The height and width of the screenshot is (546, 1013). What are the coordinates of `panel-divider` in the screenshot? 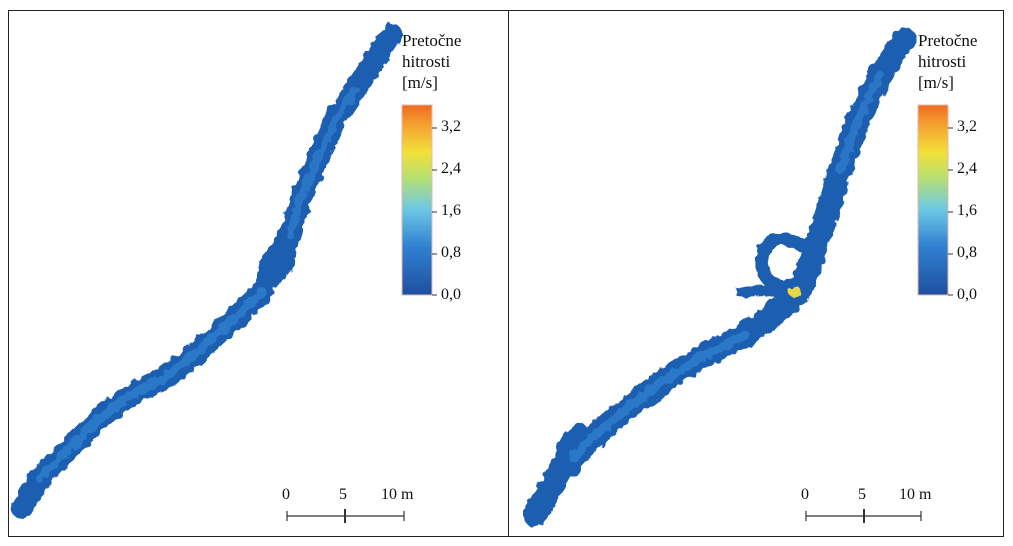 It's located at (508, 273).